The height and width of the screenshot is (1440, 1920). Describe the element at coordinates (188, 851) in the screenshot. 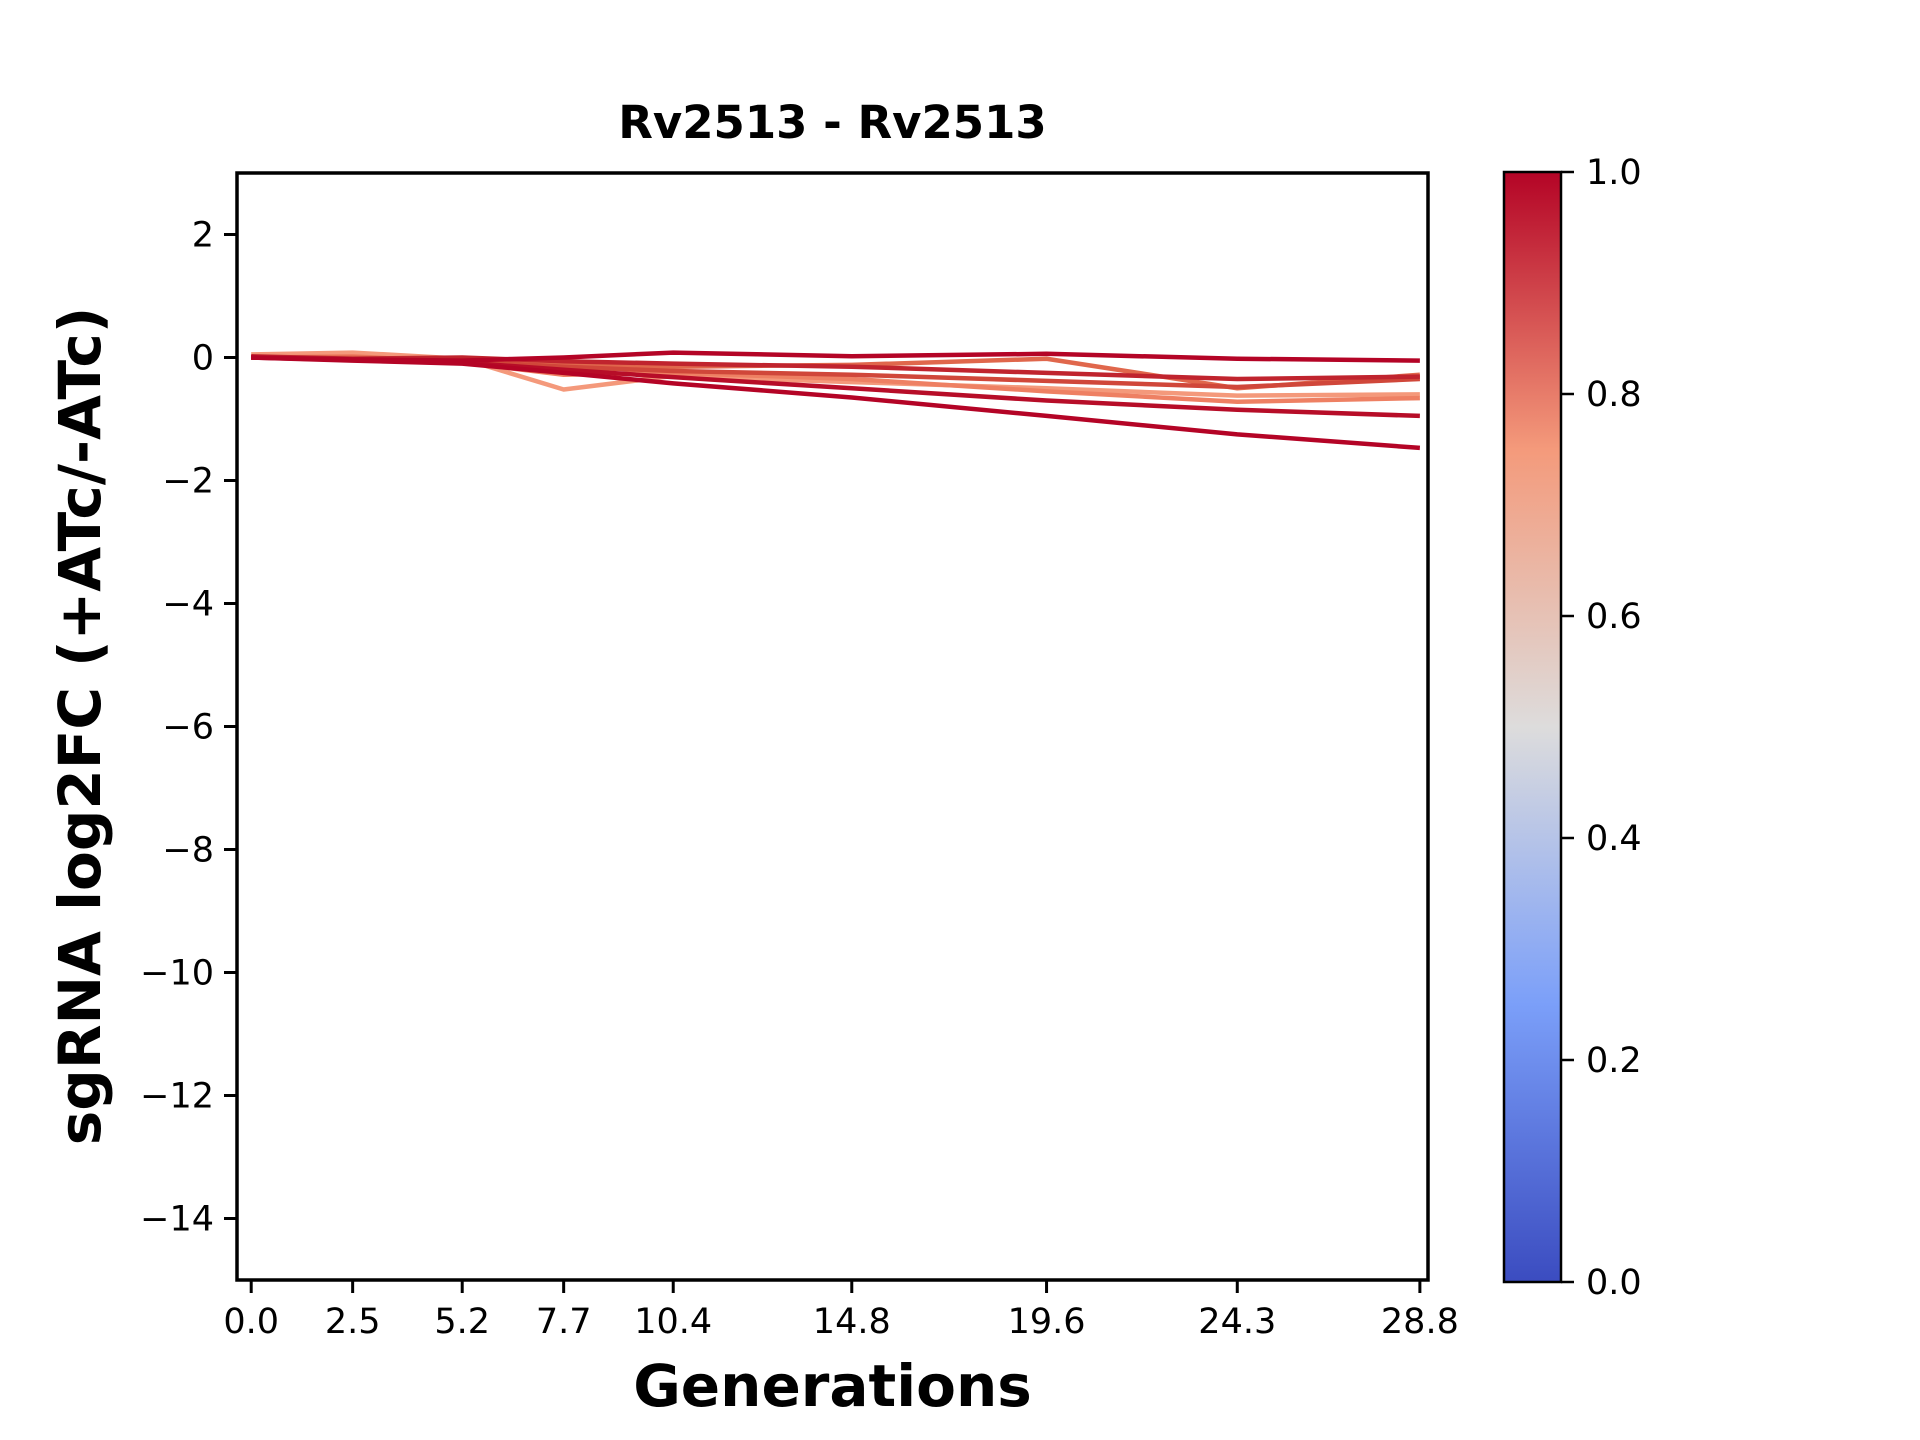

I see `y-tick-label: −8` at that location.